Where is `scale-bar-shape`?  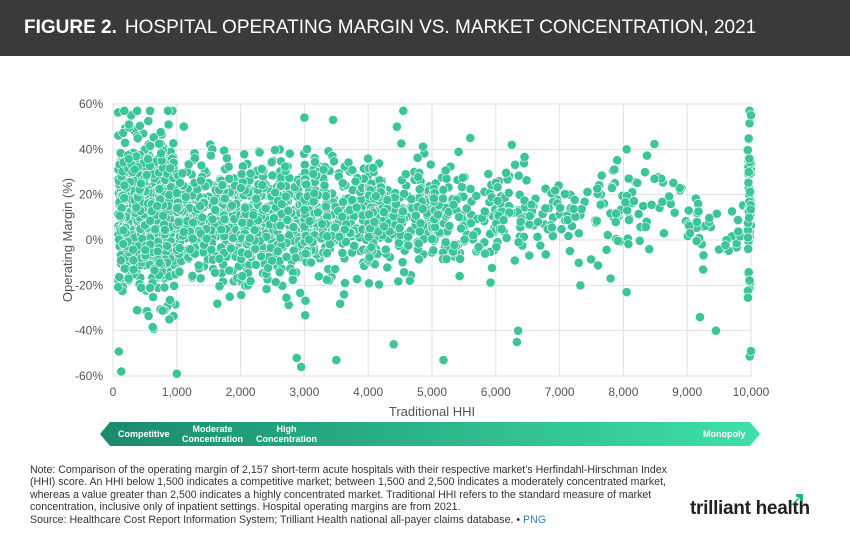
scale-bar-shape is located at coordinates (430, 434).